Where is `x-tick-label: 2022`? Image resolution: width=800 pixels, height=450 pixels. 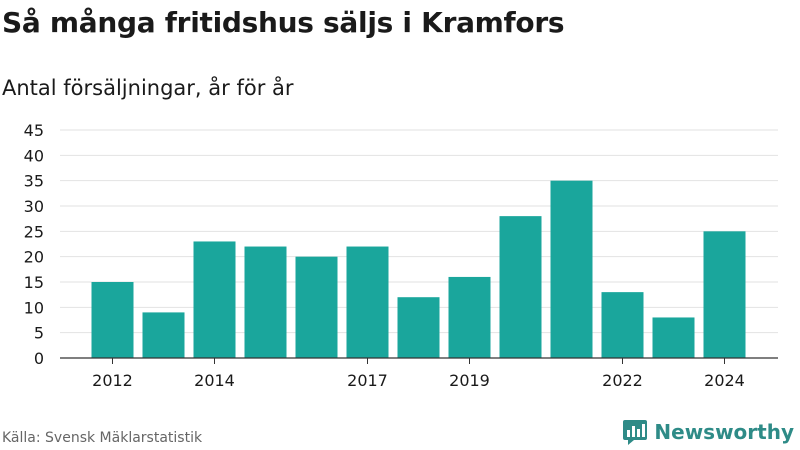
x-tick-label: 2022 is located at coordinates (622, 380).